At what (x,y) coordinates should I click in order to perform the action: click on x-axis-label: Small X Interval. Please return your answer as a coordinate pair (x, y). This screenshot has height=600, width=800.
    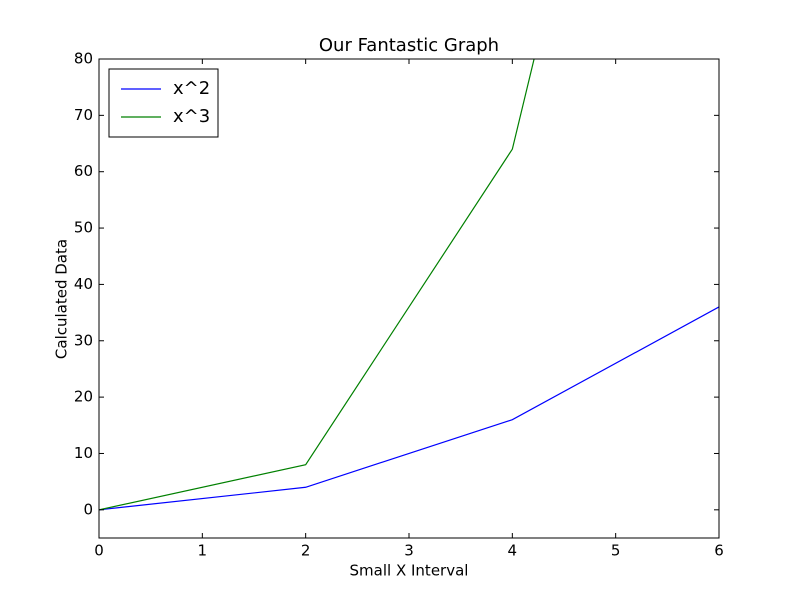
    Looking at the image, I should click on (409, 571).